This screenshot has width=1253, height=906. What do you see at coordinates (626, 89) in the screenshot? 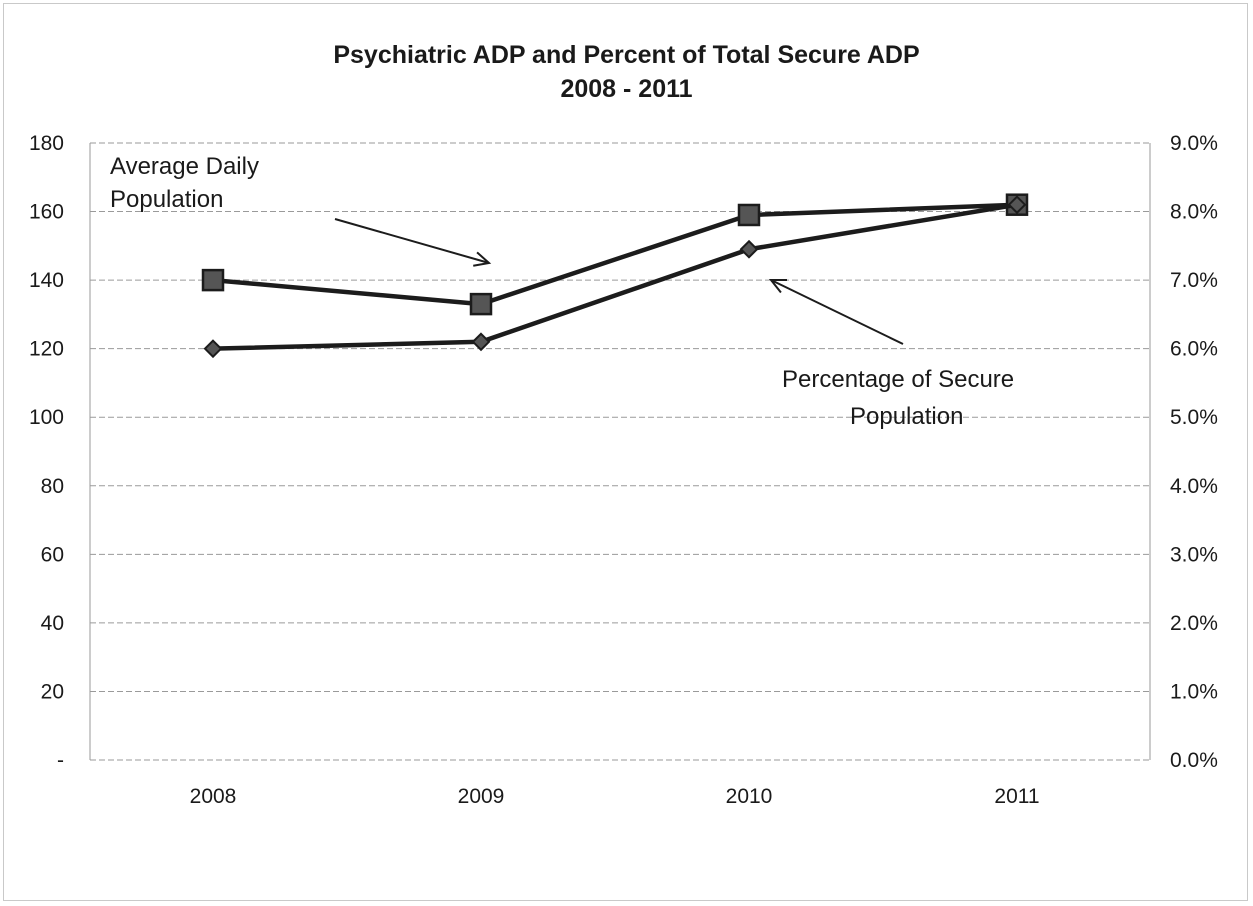
I see `chart-subtitle: 2008 - 2011` at bounding box center [626, 89].